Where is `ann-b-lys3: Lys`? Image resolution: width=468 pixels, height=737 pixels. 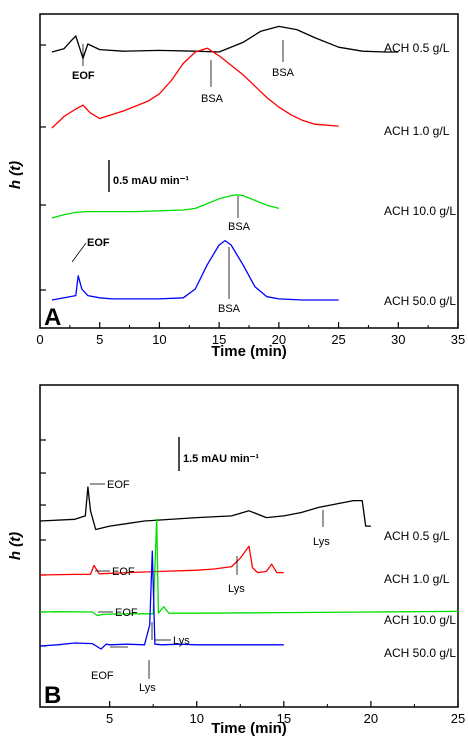
ann-b-lys3: Lys is located at coordinates (181, 641).